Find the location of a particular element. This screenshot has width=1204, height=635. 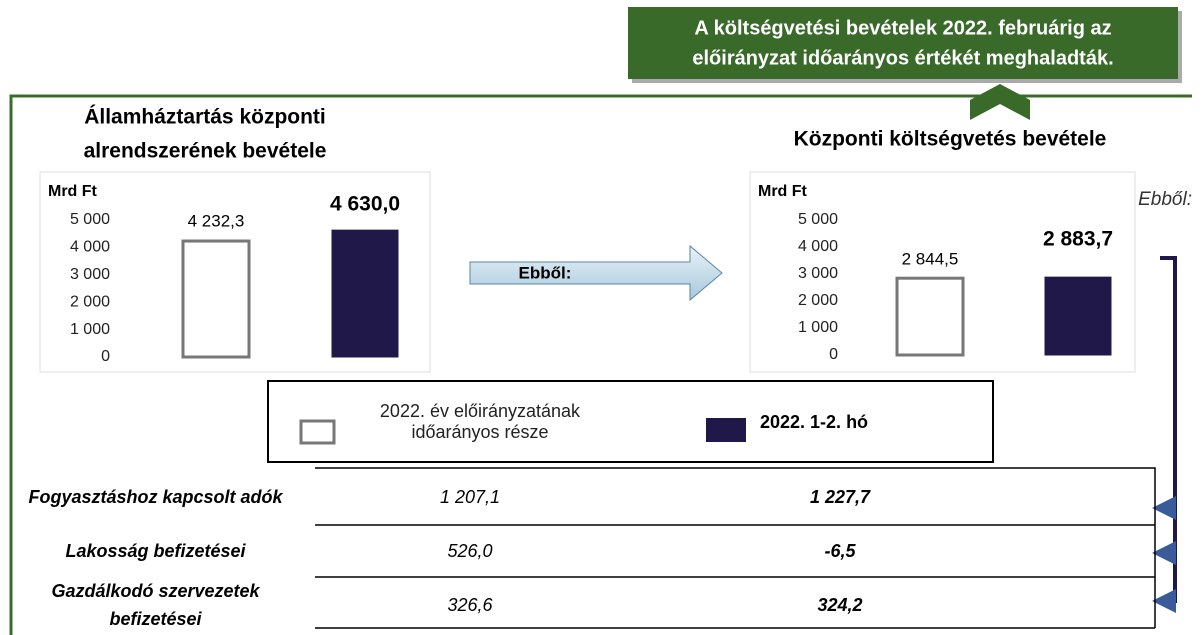

cell: 526,0 is located at coordinates (470, 551).